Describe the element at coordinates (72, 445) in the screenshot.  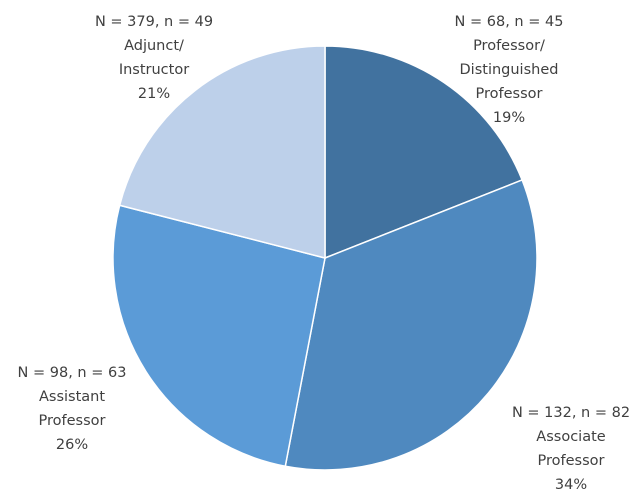
I see `slice-label-2-line-3: 26%` at that location.